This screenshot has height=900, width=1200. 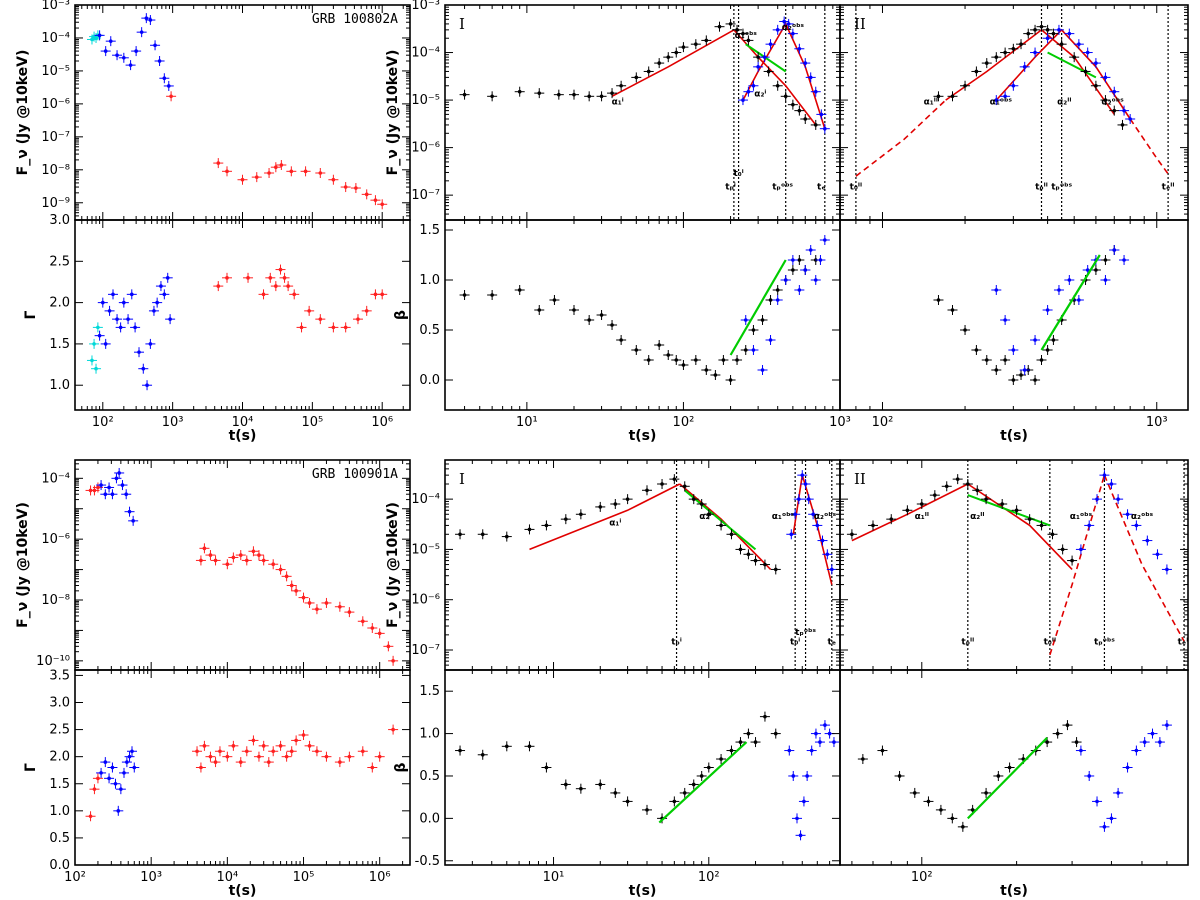 I want to click on grb-name-label: GRB 100901A, so click(x=355, y=474).